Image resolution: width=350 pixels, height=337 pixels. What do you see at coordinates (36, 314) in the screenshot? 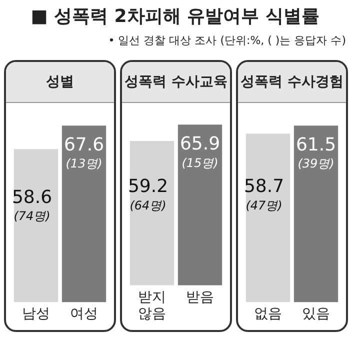
I see `x-tick-label: 남성` at bounding box center [36, 314].